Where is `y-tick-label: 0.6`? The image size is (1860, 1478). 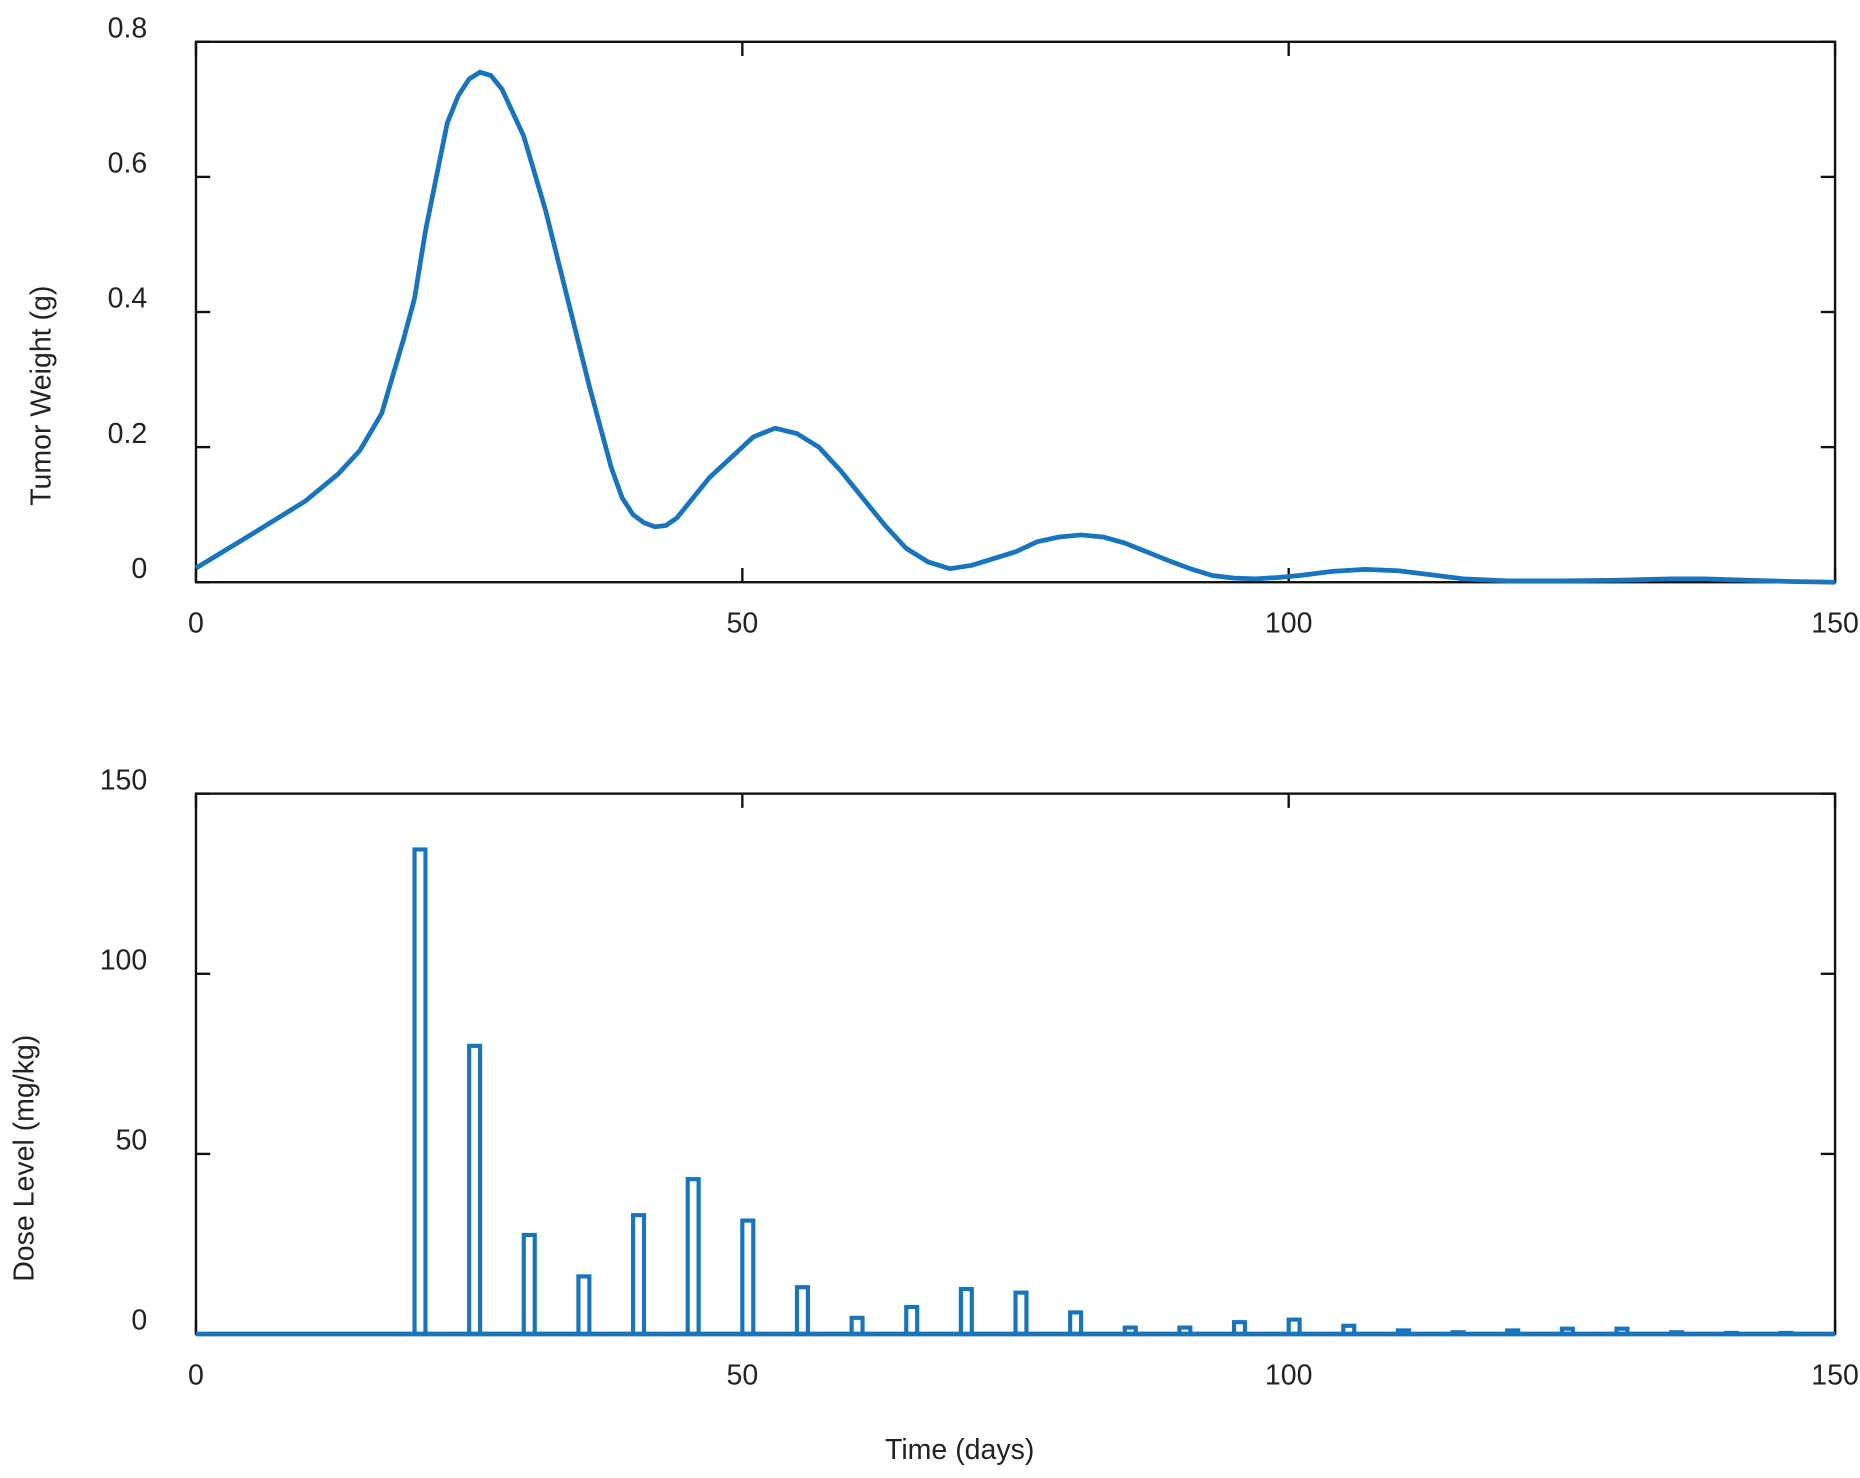 y-tick-label: 0.6 is located at coordinates (128, 164).